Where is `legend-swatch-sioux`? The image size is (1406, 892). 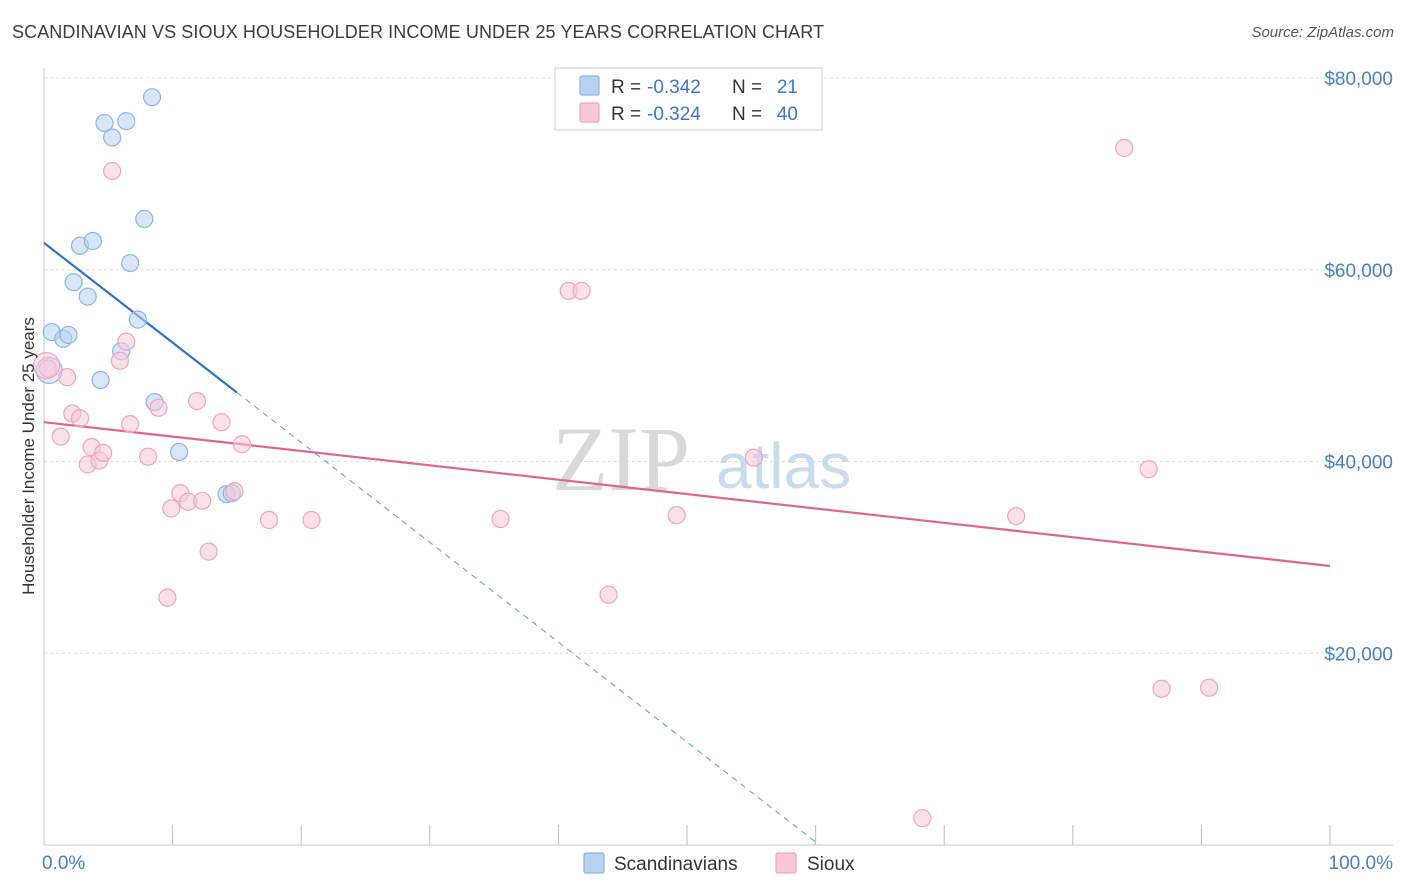 legend-swatch-sioux is located at coordinates (786, 863).